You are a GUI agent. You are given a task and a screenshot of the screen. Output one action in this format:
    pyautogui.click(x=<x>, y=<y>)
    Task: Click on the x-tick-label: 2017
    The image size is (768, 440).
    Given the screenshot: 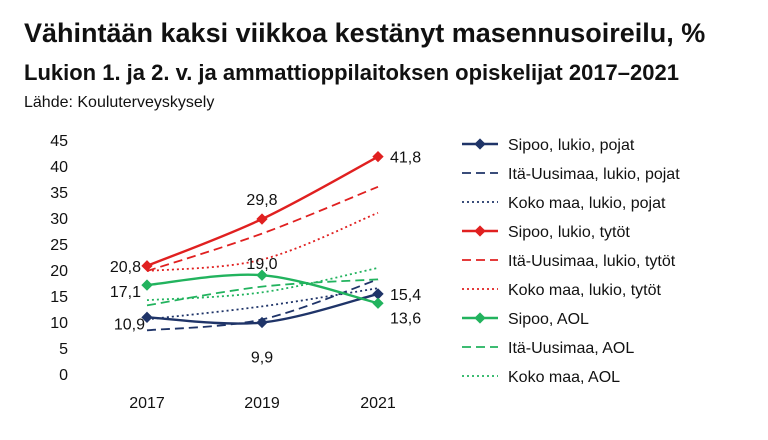 What is the action you would take?
    pyautogui.click(x=147, y=403)
    